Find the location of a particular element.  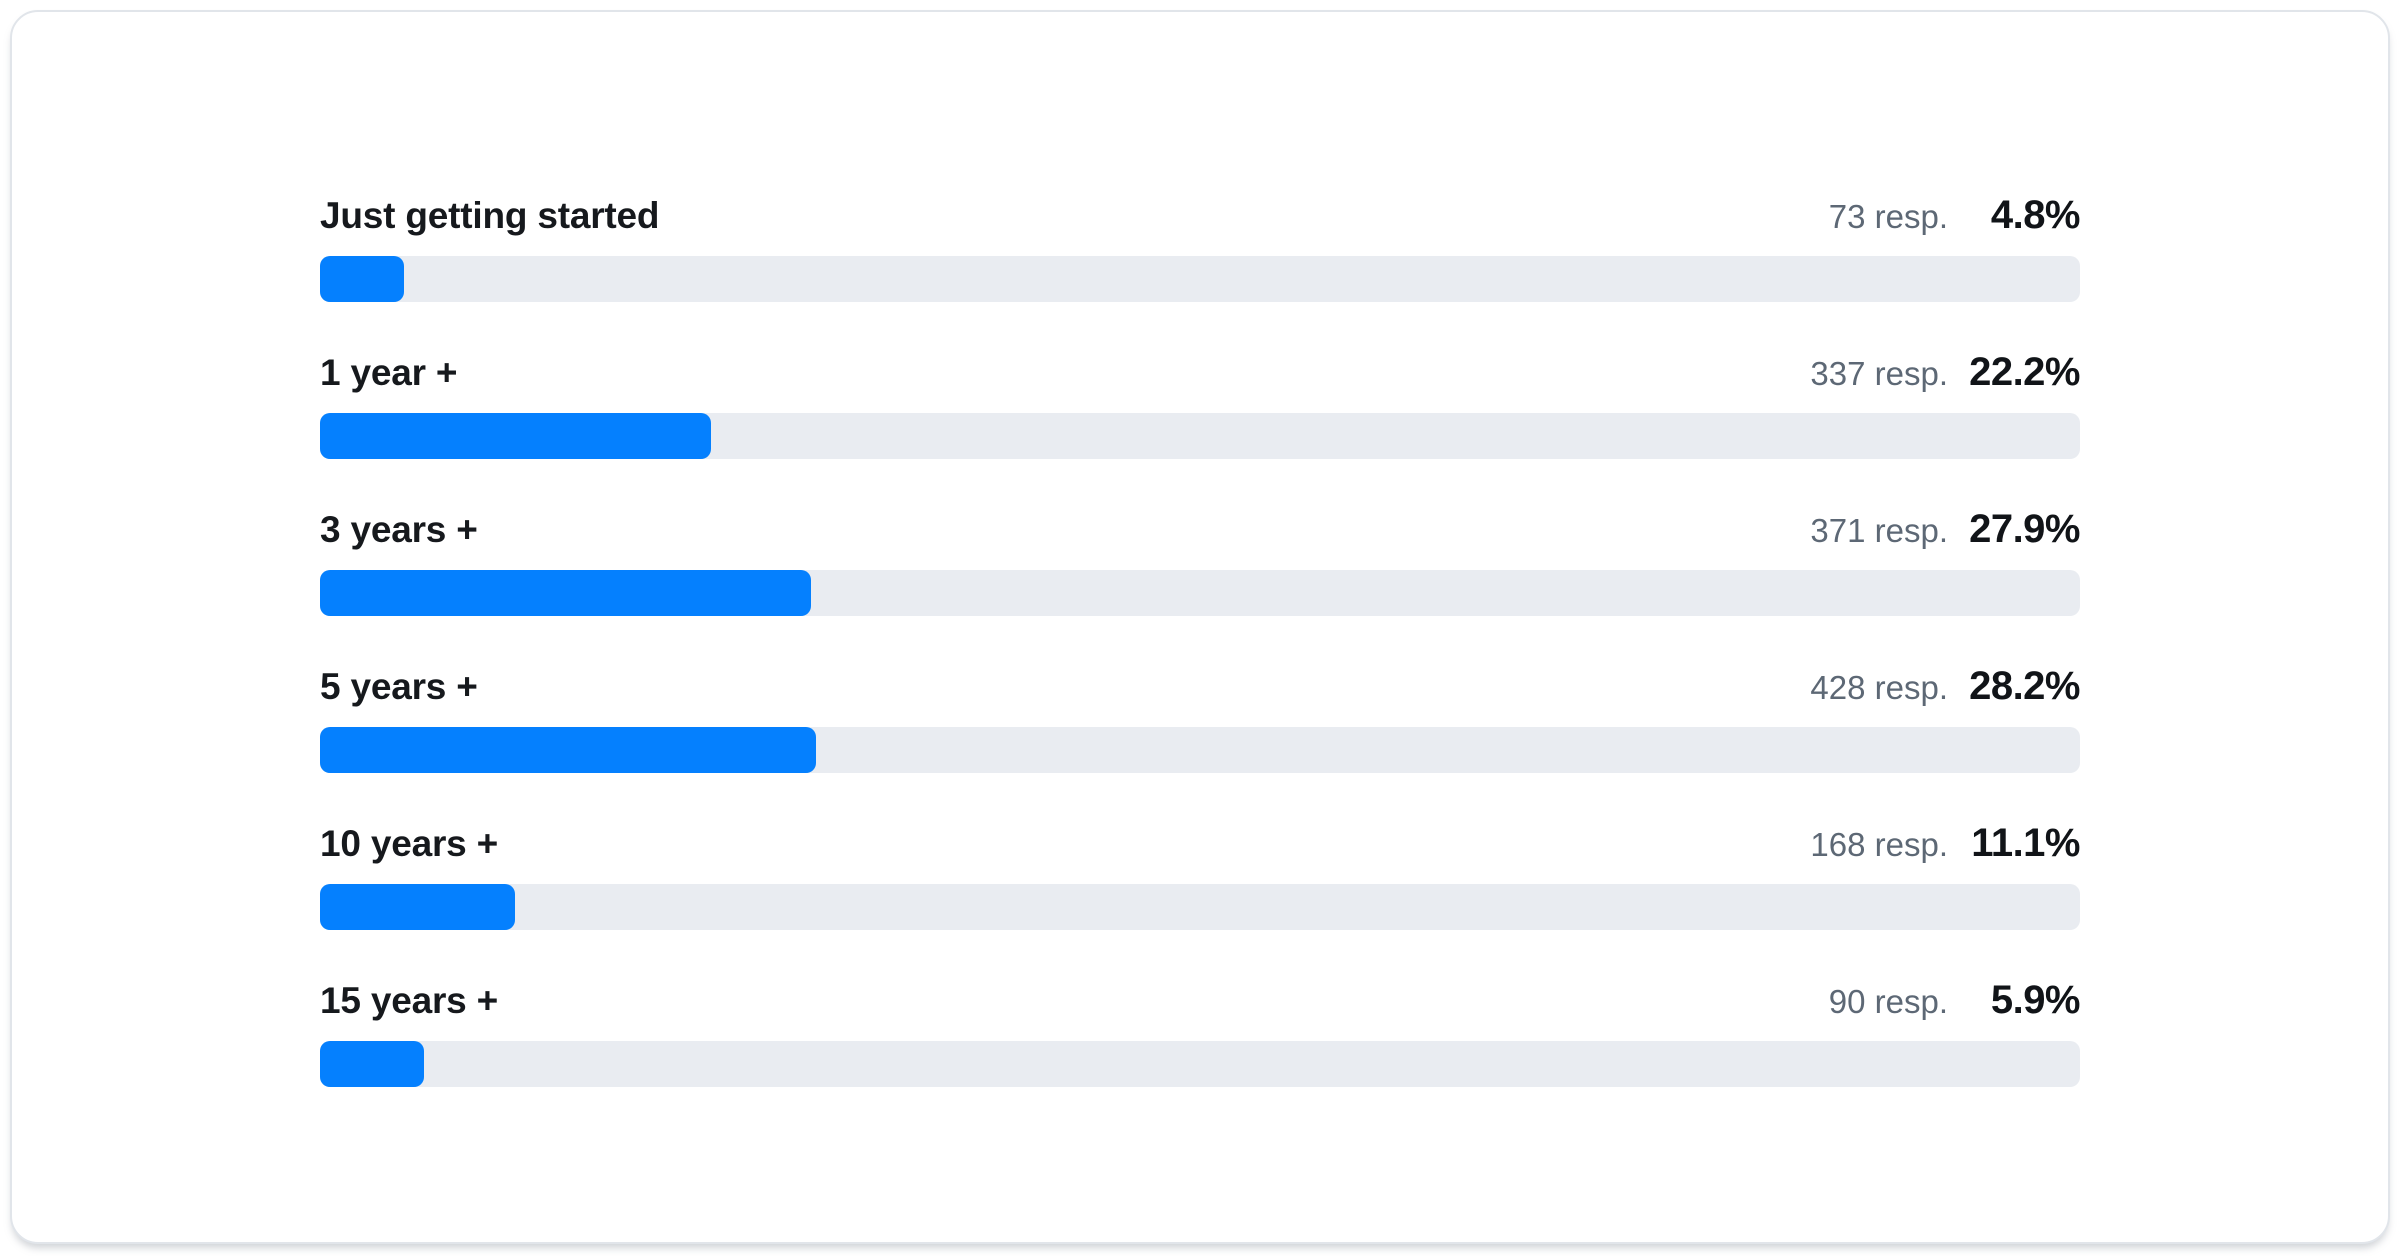

row-responses-count: 90 resp. is located at coordinates (1888, 1001).